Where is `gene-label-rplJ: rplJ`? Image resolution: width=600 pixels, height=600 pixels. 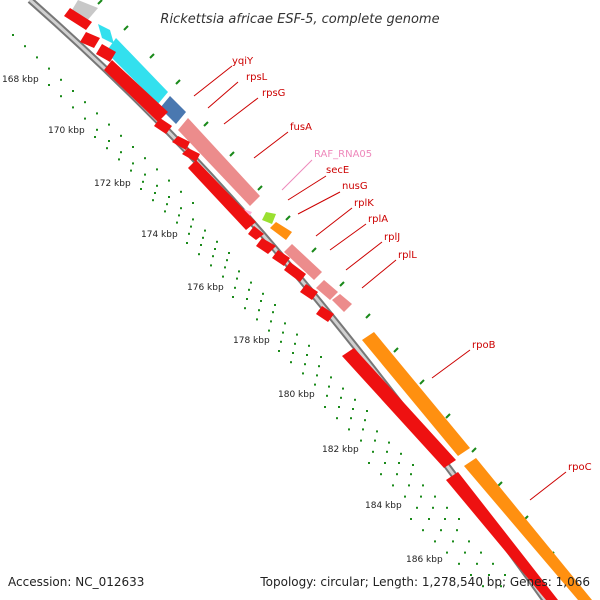 gene-label-rplJ: rplJ is located at coordinates (392, 237).